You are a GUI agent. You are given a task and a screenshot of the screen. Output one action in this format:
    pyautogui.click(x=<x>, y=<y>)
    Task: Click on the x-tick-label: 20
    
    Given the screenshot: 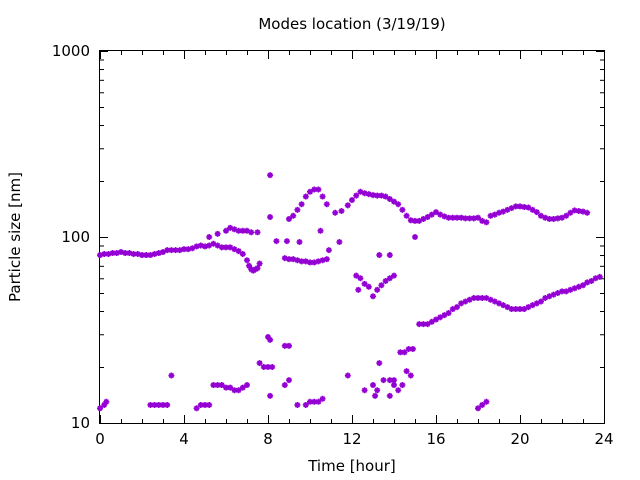 What is the action you would take?
    pyautogui.click(x=519, y=439)
    